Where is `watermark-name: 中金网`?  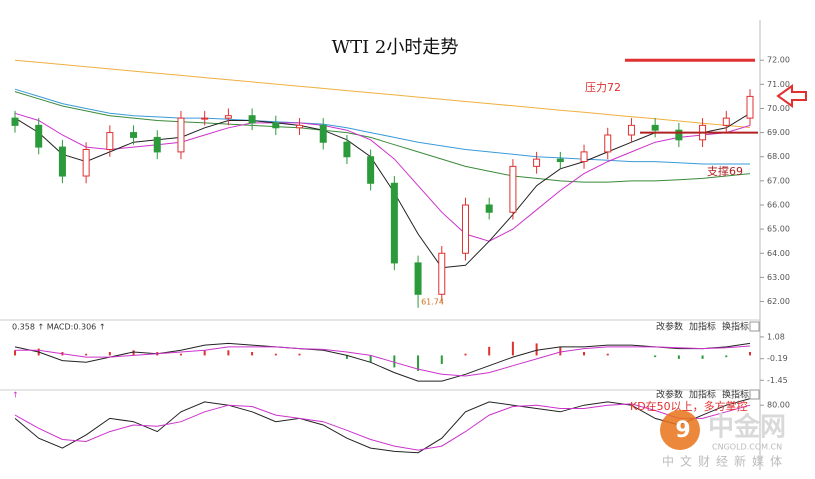
watermark-name: 中金网 is located at coordinates (747, 427).